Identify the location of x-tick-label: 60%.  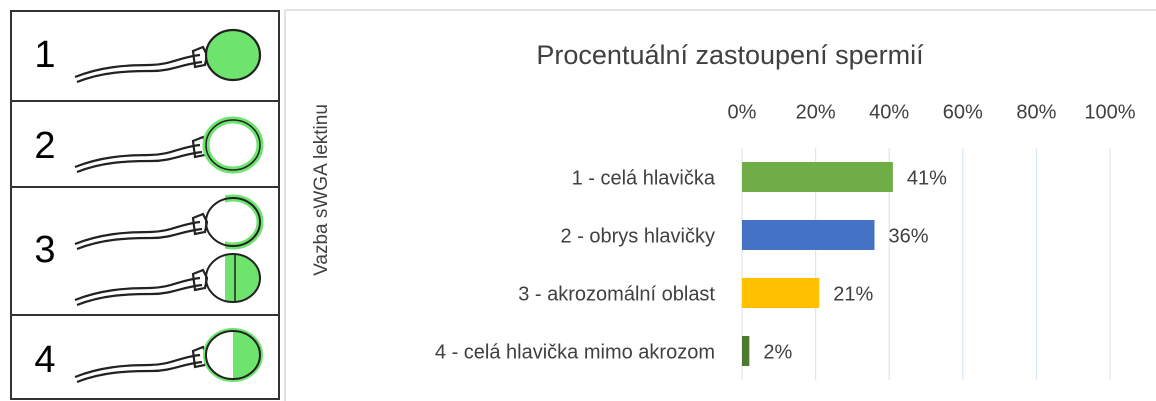
(963, 112).